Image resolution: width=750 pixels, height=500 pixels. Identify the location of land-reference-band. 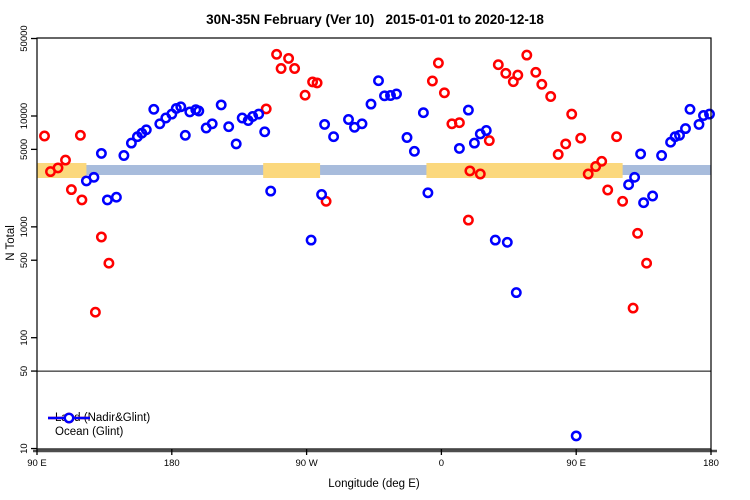
(292, 170).